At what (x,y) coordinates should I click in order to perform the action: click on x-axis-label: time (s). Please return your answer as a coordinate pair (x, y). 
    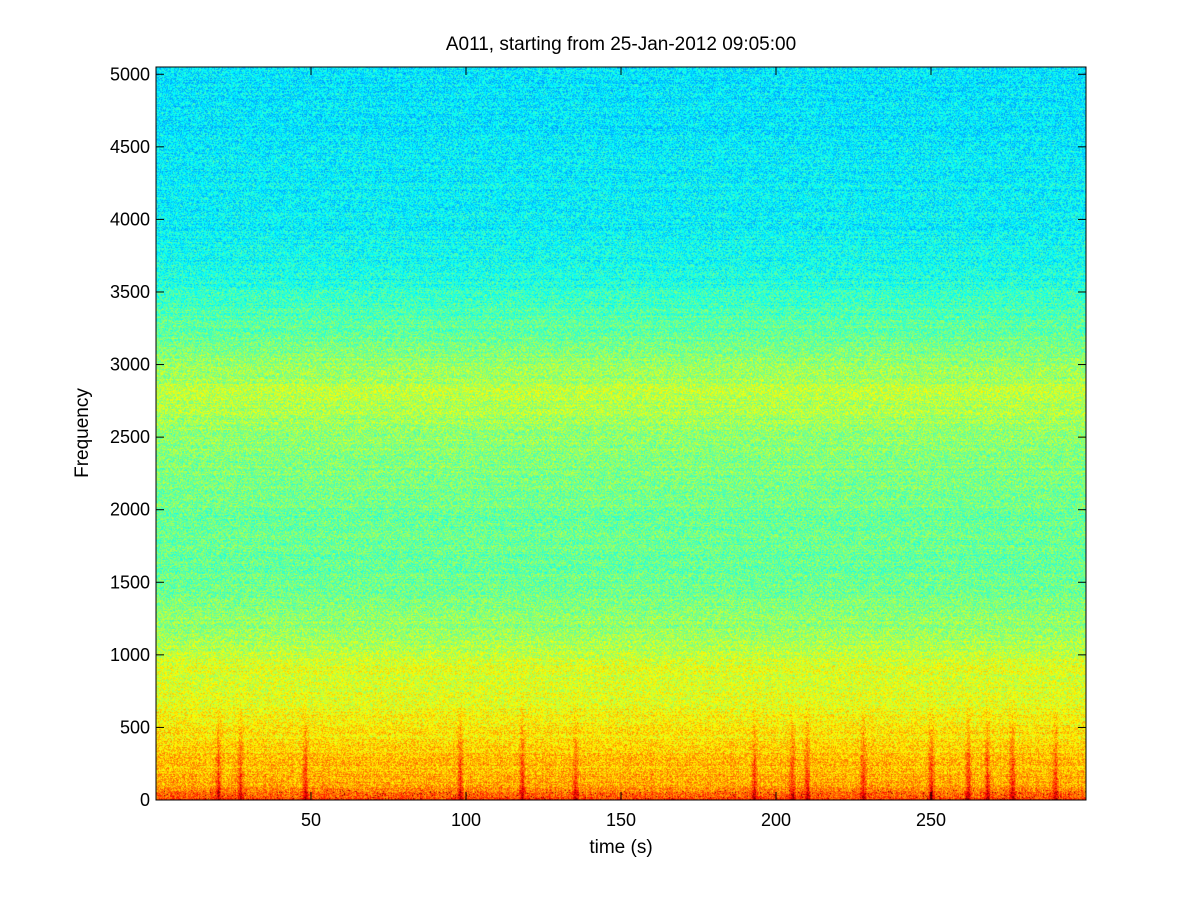
    Looking at the image, I should click on (620, 847).